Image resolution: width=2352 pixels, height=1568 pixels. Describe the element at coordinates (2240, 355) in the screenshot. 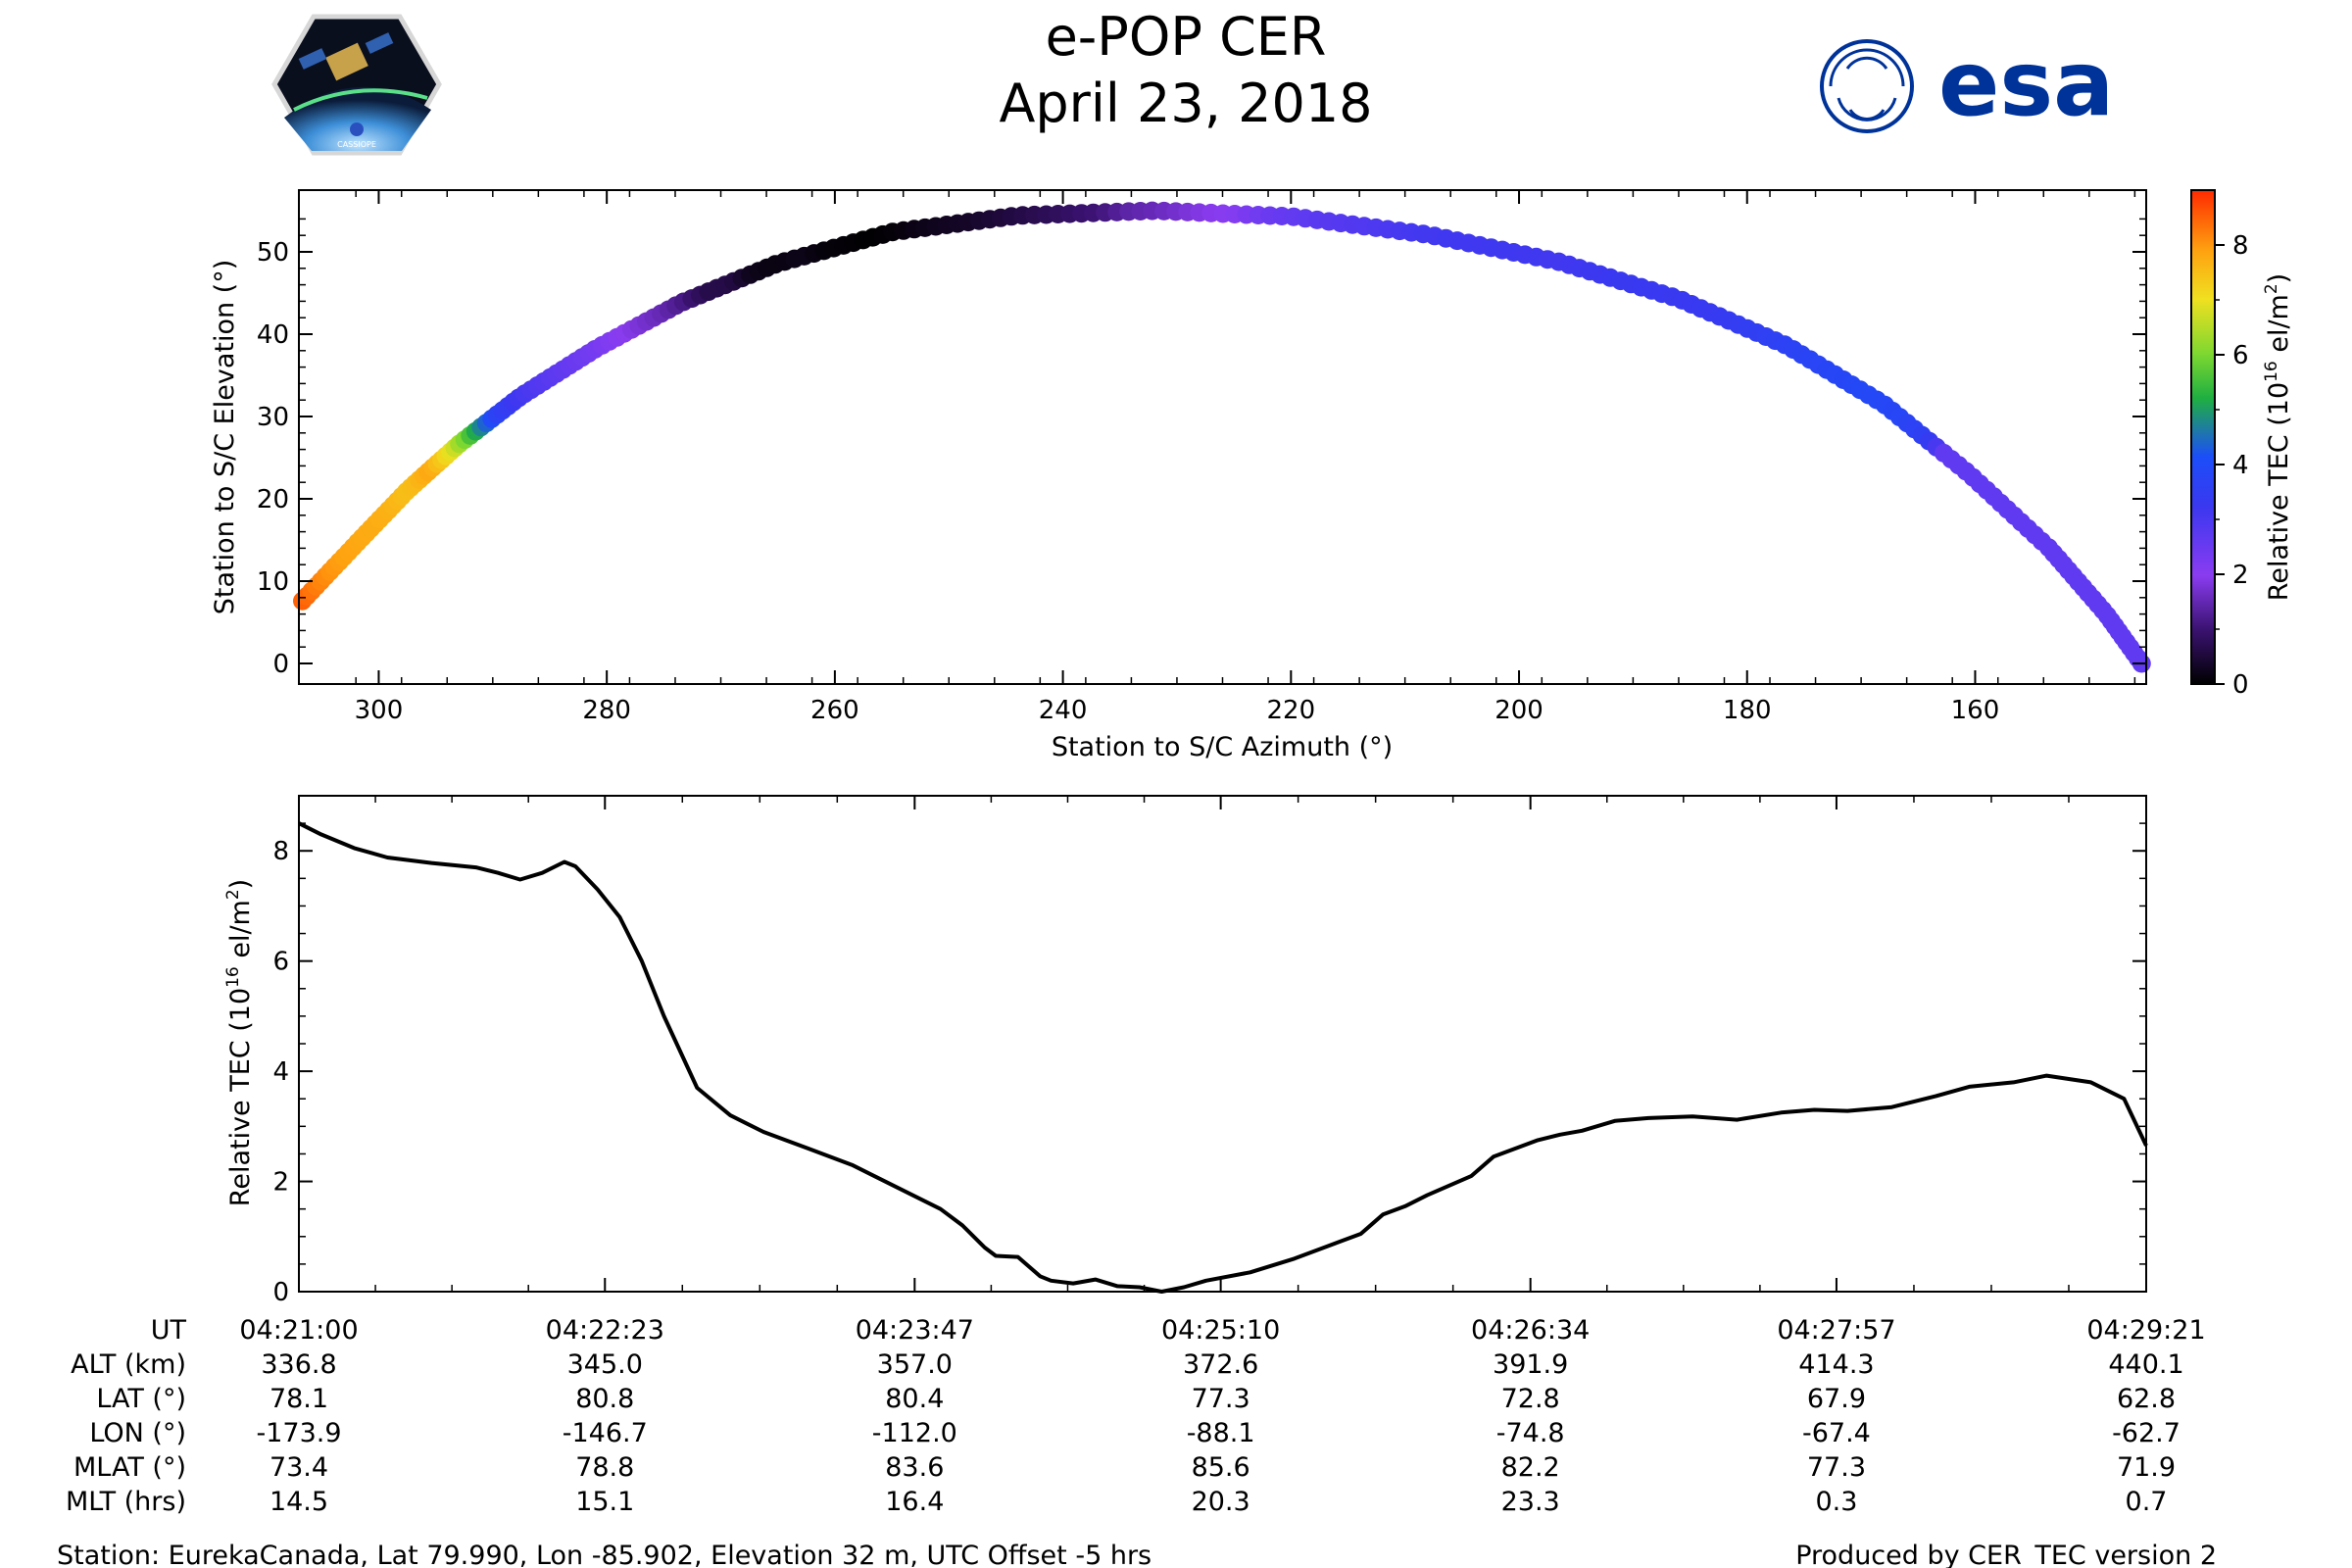

I see `colorbar-tick-label: 6` at that location.